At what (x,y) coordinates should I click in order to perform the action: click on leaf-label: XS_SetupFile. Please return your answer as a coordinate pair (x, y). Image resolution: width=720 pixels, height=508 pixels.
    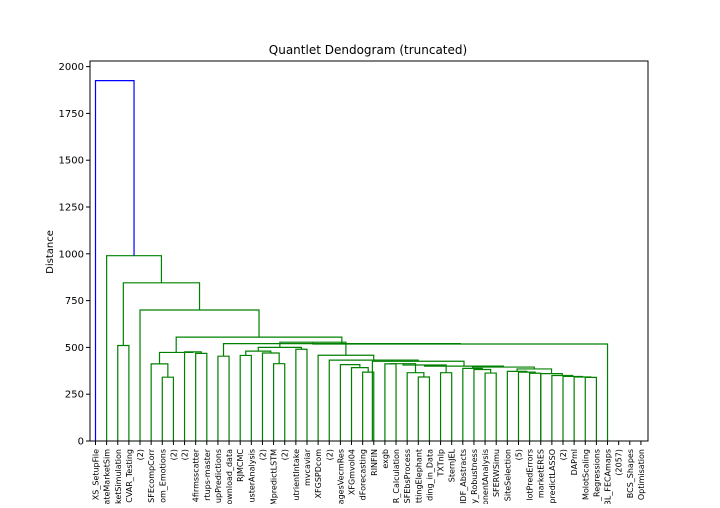
    Looking at the image, I should click on (96, 474).